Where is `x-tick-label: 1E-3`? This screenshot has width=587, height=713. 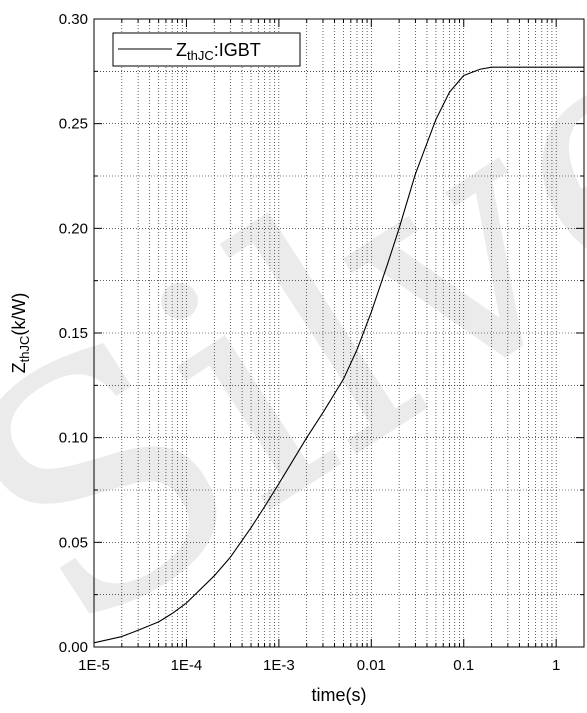 x-tick-label: 1E-3 is located at coordinates (279, 665).